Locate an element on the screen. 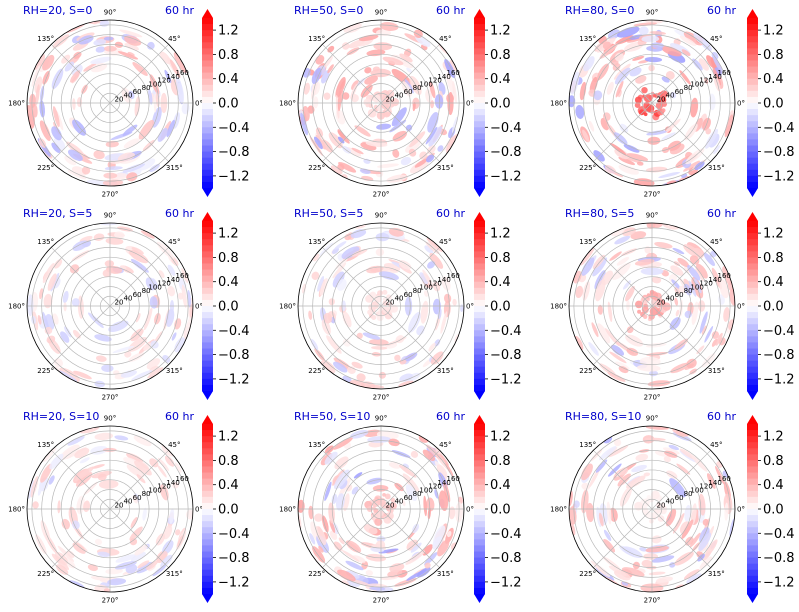  colorbar: 1.2 0.8 0.4 0.0 −0.4 −0.8 −1.2 is located at coordinates (226, 306).